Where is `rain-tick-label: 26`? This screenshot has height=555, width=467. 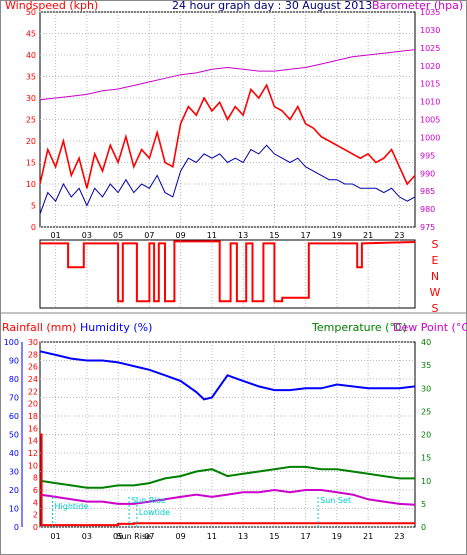
rain-tick-label: 26 is located at coordinates (33, 367).